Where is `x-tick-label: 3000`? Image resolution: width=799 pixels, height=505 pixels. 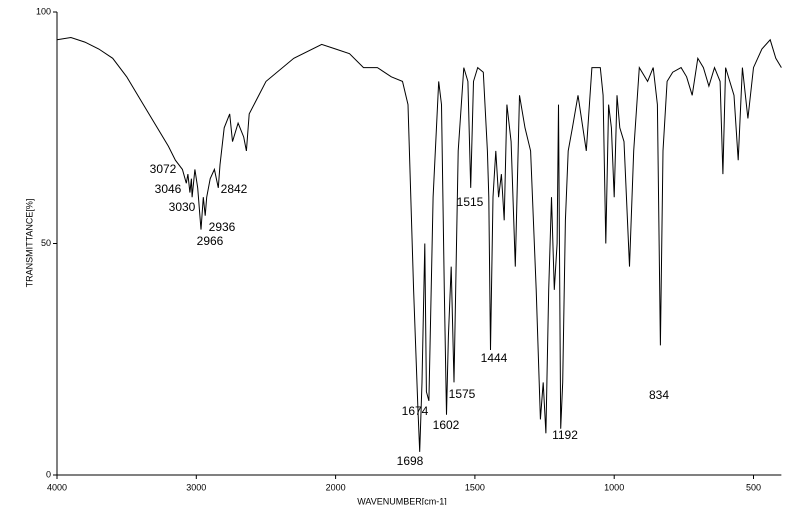 x-tick-label: 3000 is located at coordinates (196, 487).